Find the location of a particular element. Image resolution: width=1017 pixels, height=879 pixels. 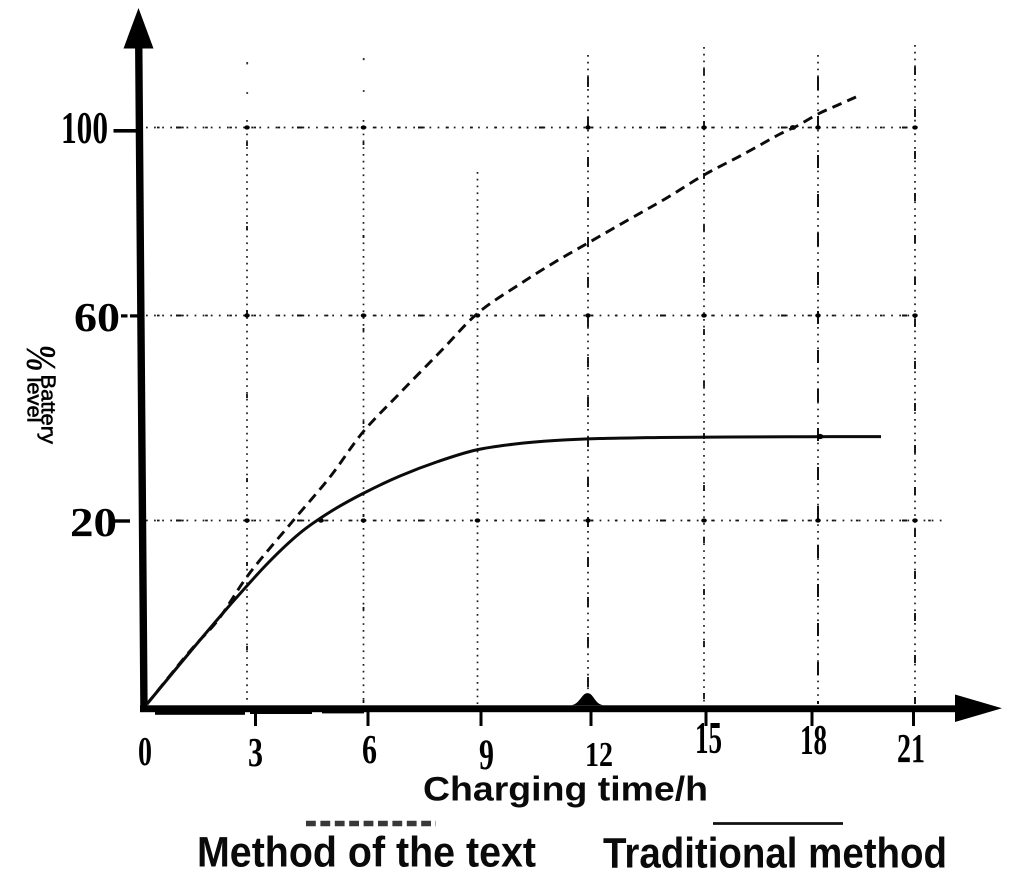

svg-text: 15 is located at coordinates (708, 738).